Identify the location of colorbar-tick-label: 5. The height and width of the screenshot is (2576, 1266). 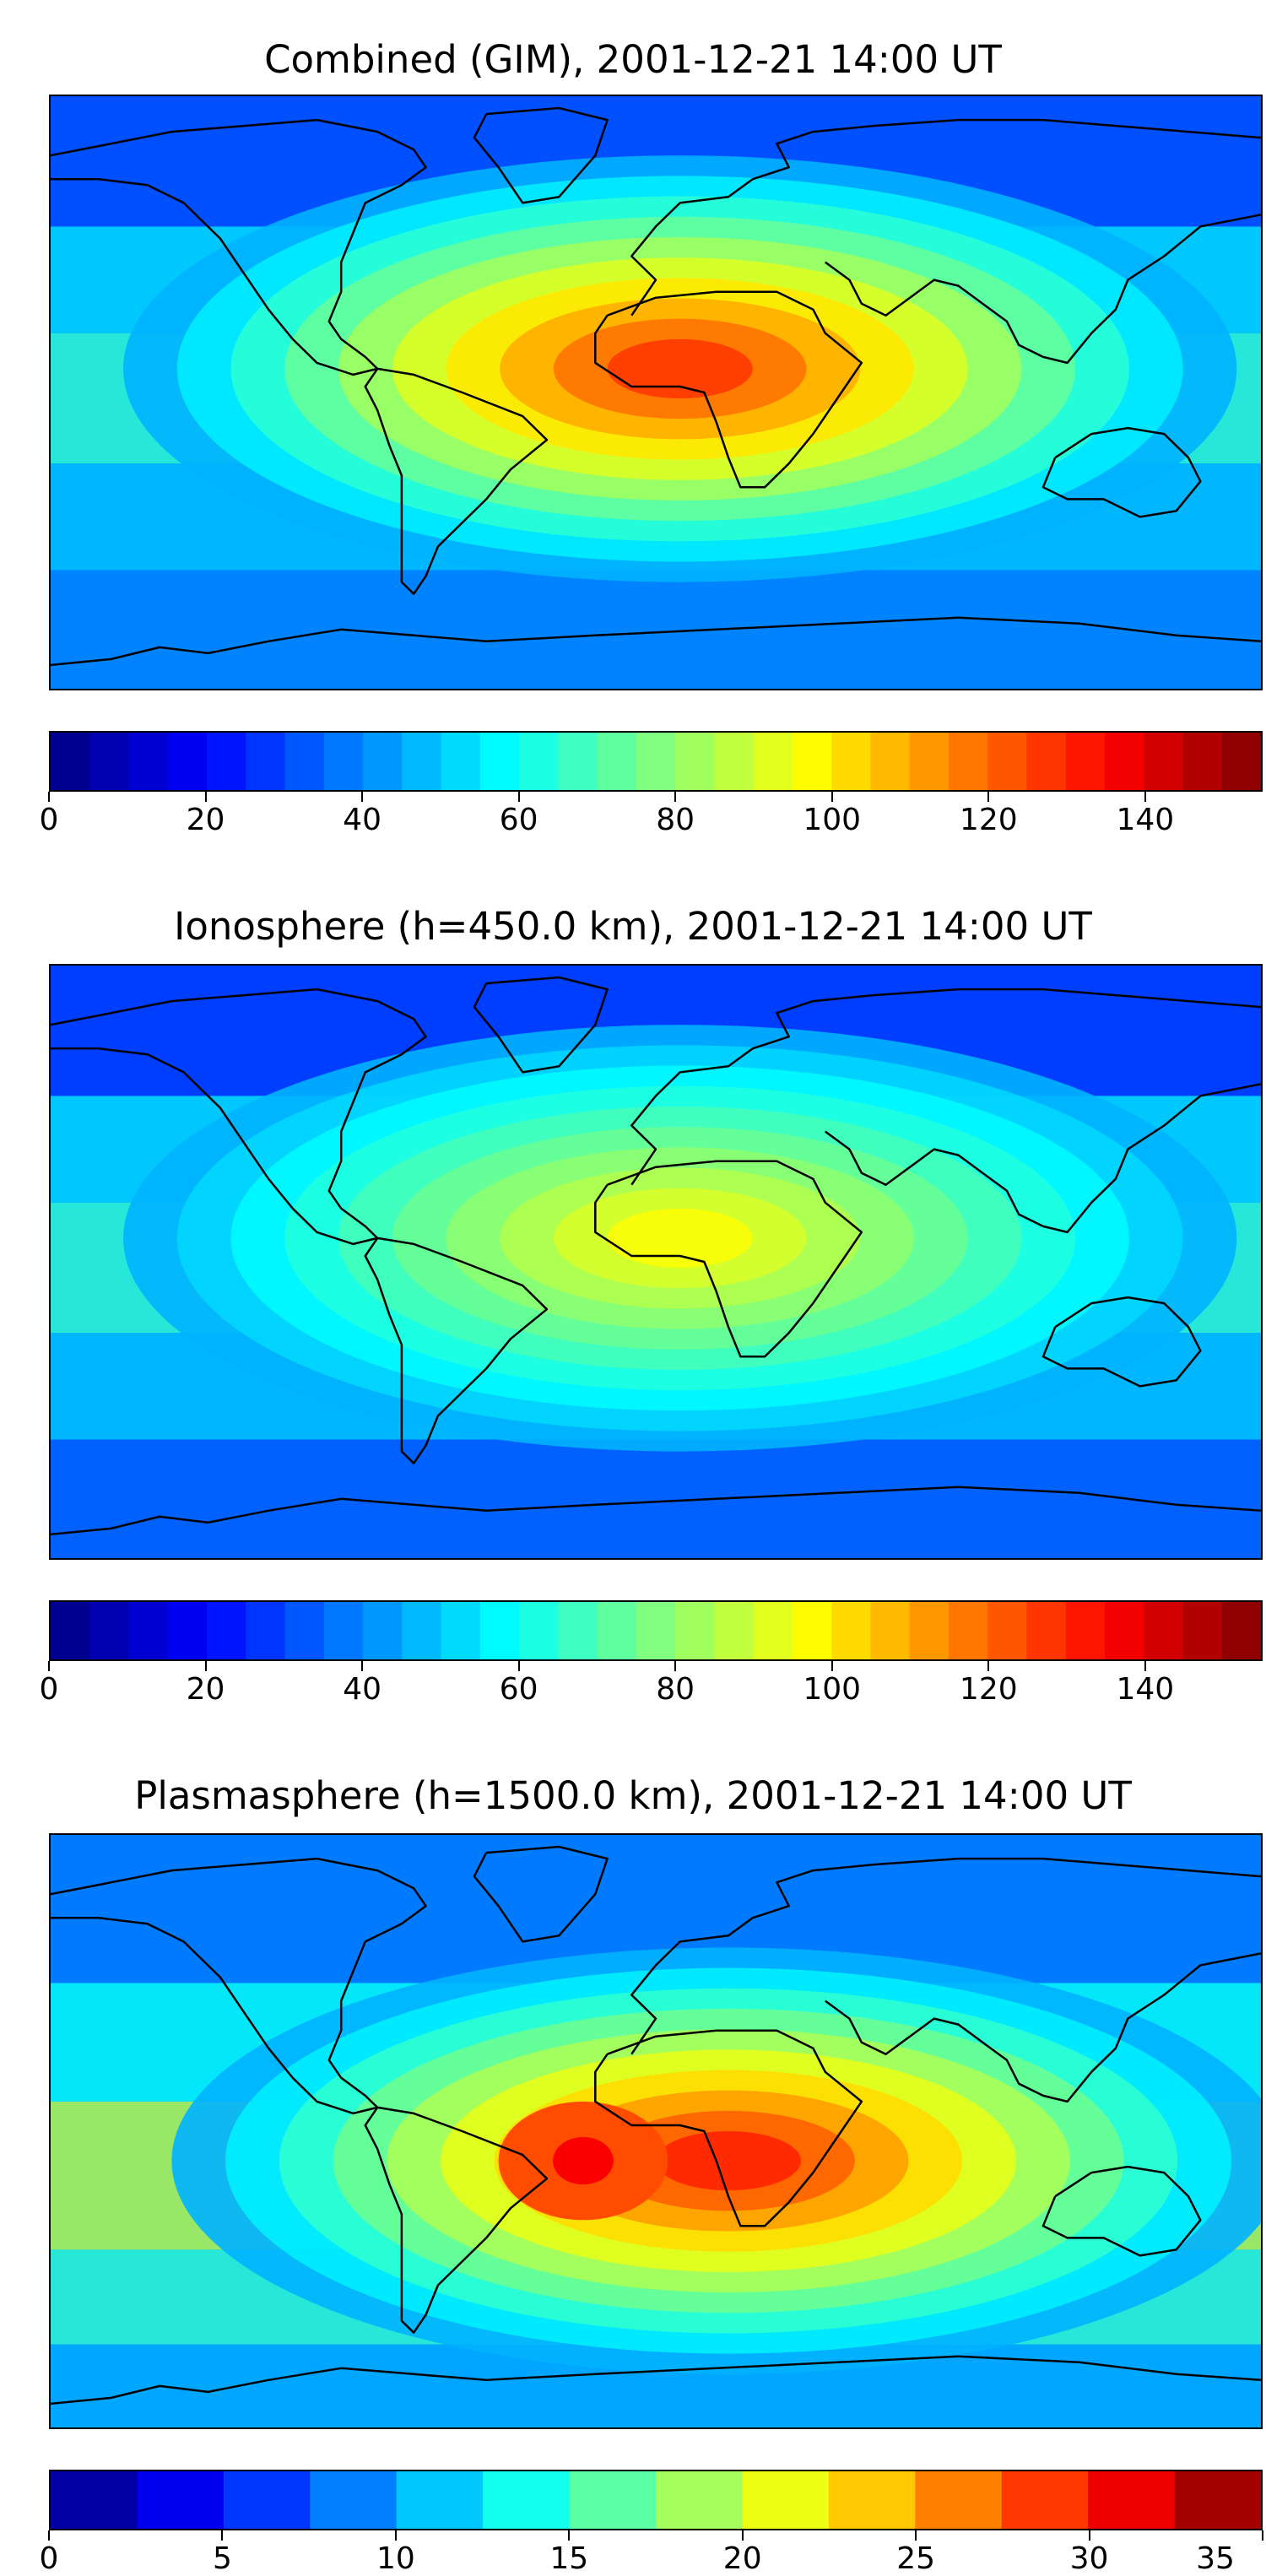
(222, 2558).